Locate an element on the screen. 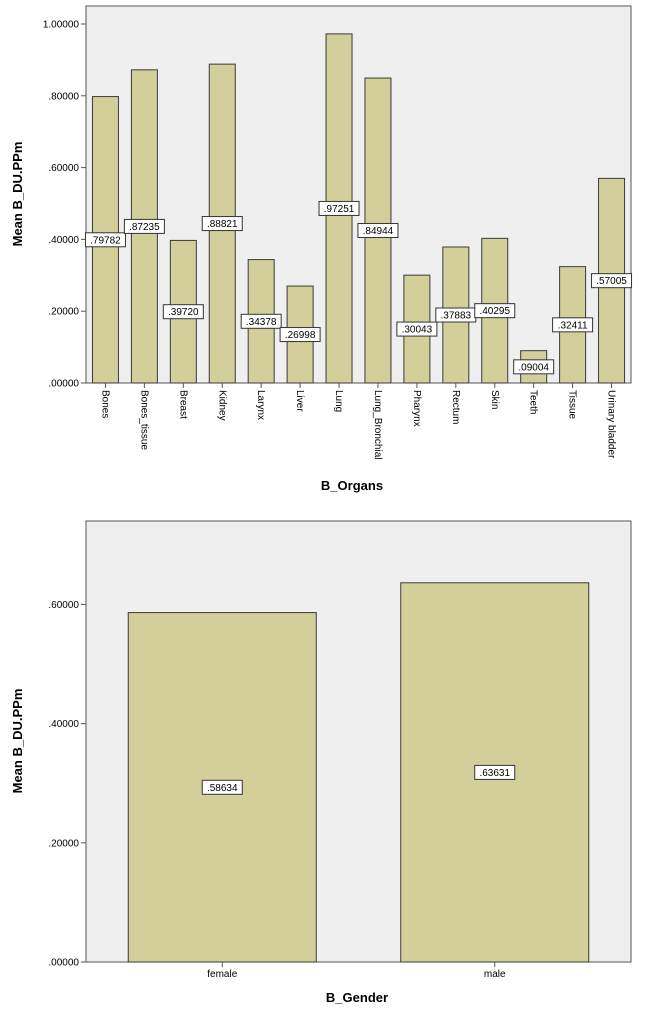  data-label: .39720 is located at coordinates (183, 312).